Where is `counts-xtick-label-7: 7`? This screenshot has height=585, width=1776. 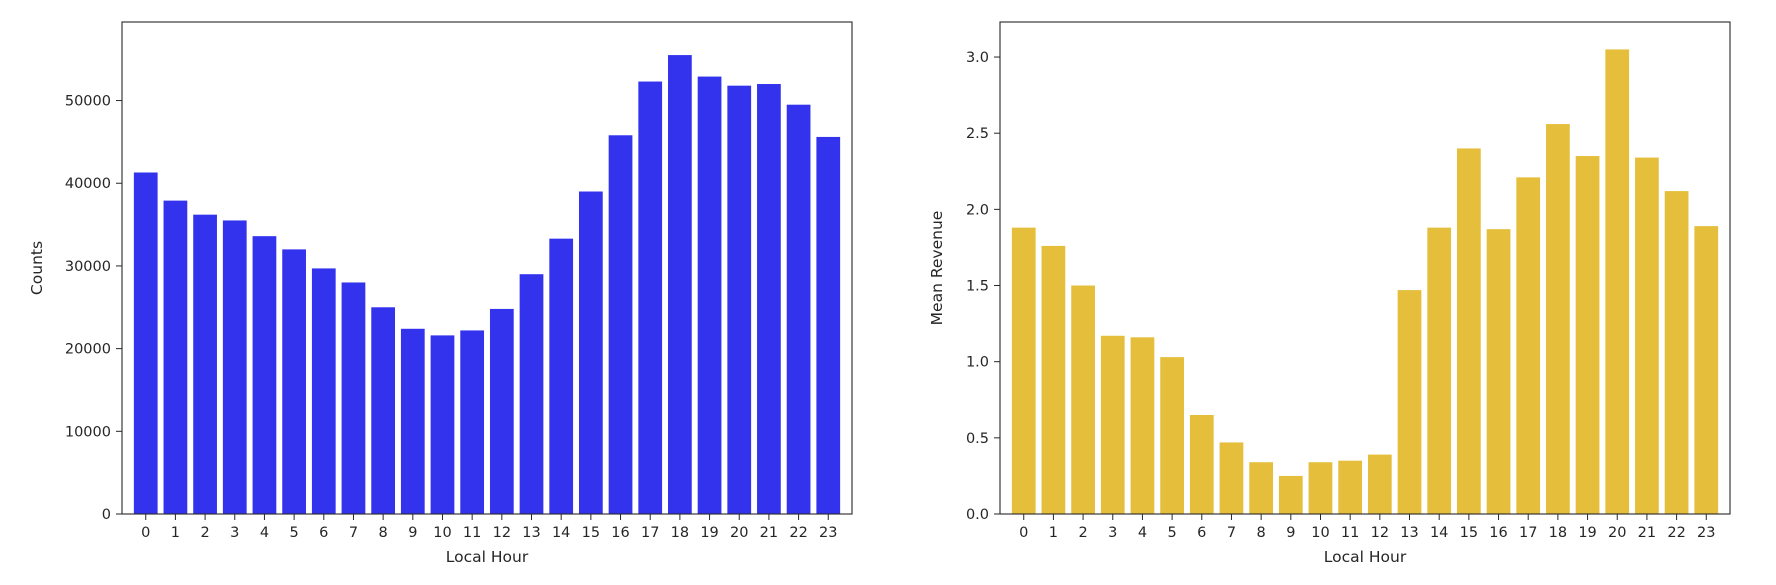 counts-xtick-label-7: 7 is located at coordinates (353, 533).